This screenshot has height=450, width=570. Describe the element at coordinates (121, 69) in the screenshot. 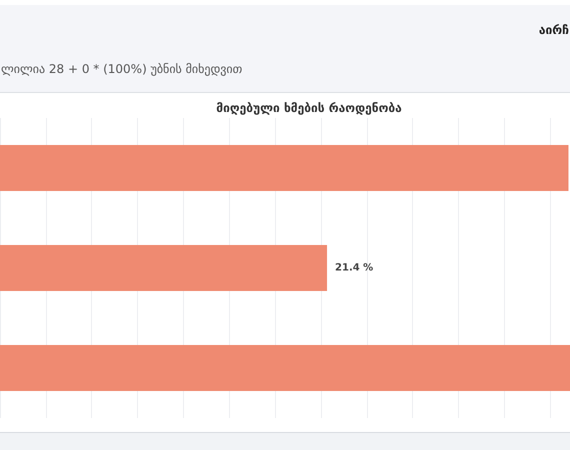

I see `text: ლილია 28 + 0 * (100%) უბნის მიხედვით` at that location.